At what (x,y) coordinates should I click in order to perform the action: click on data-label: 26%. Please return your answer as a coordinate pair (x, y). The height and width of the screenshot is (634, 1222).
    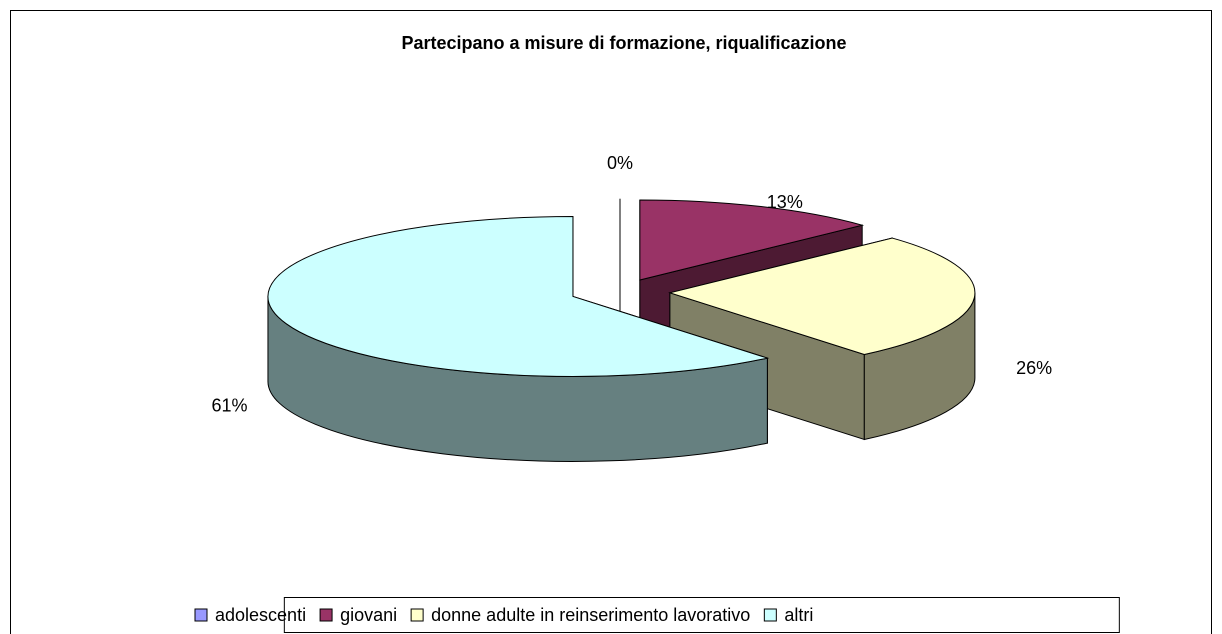
    Looking at the image, I should click on (1034, 368).